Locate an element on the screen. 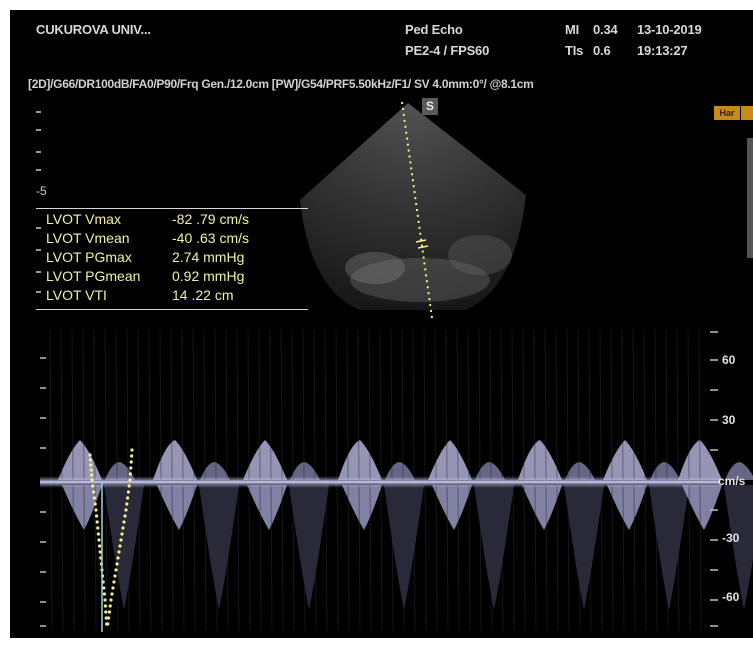  probe-info: PE2-4 / FPS60 is located at coordinates (447, 50).